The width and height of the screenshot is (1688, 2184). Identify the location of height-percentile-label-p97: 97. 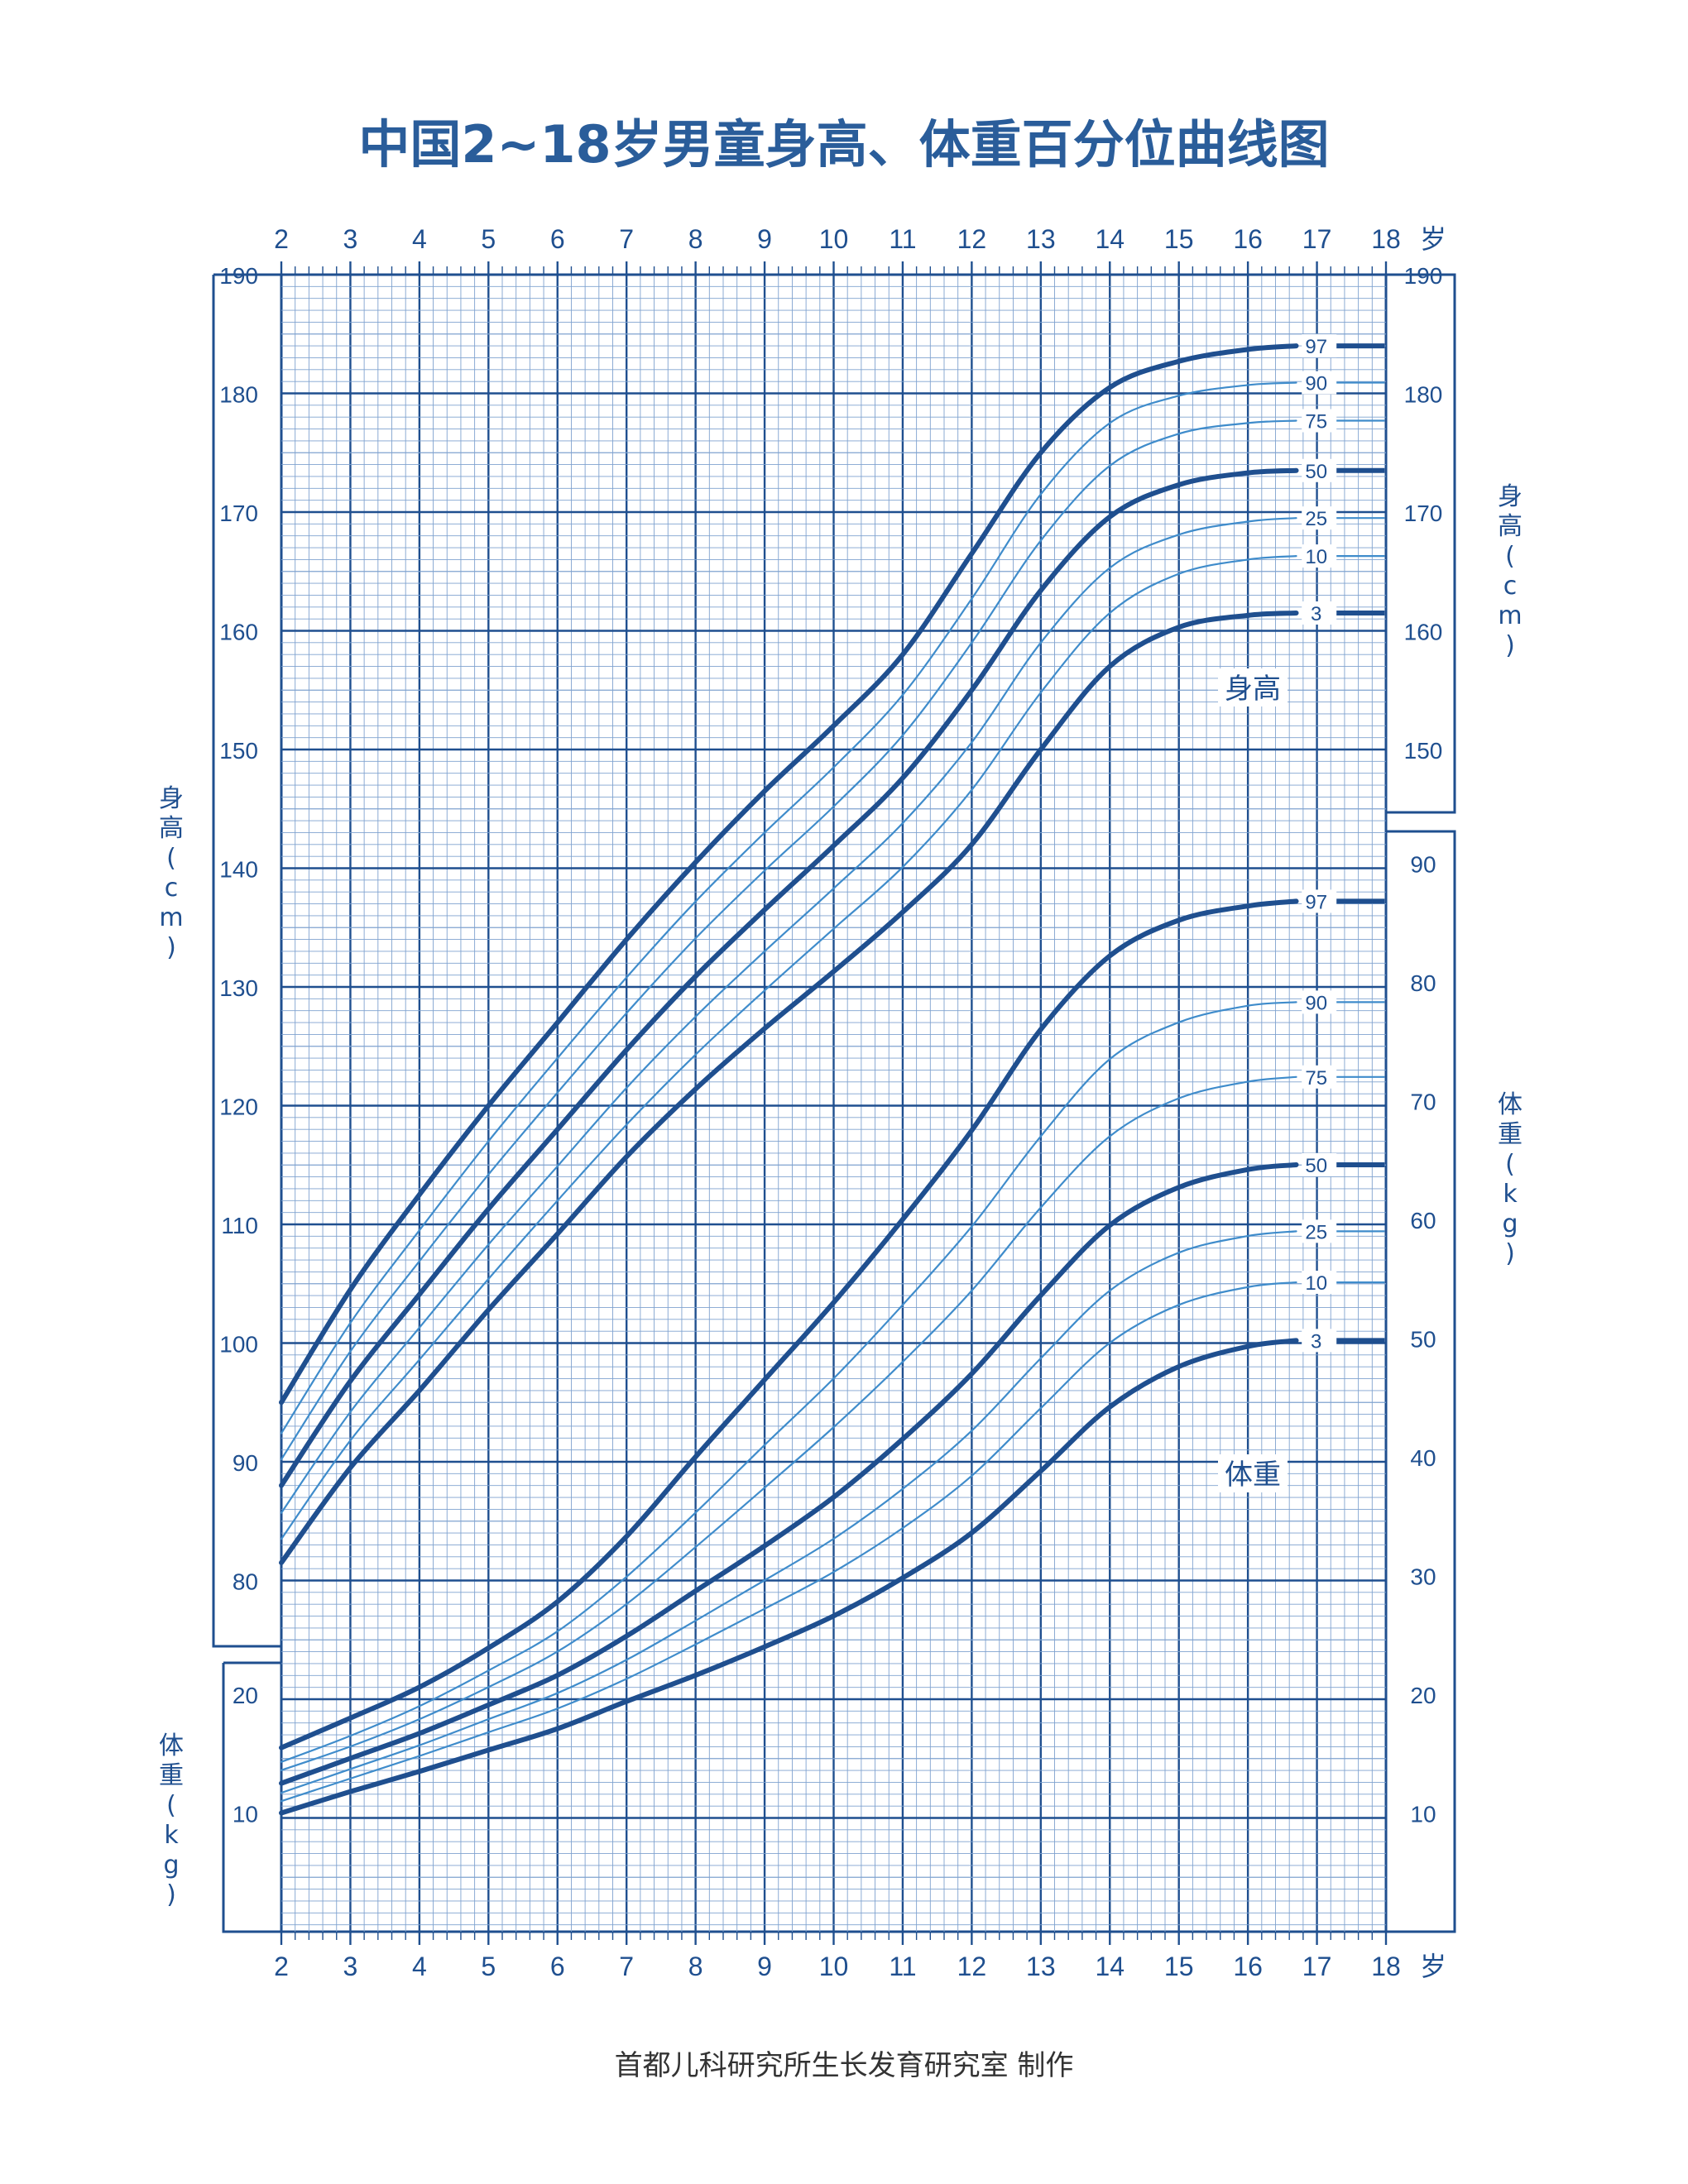
(1316, 347).